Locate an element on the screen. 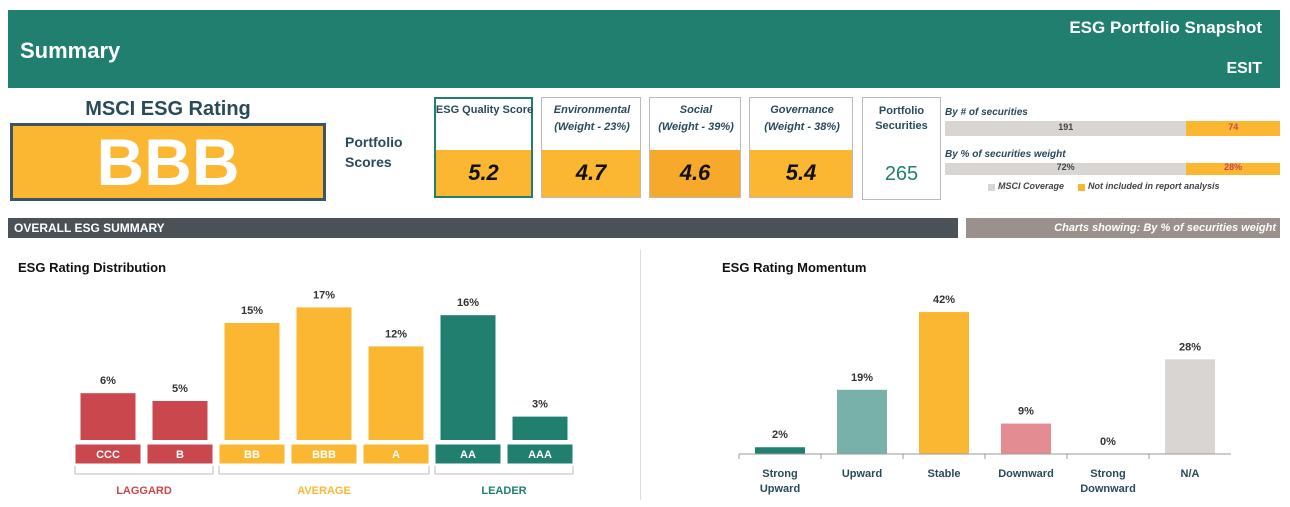 The height and width of the screenshot is (507, 1290). value-label: 12% is located at coordinates (396, 334).